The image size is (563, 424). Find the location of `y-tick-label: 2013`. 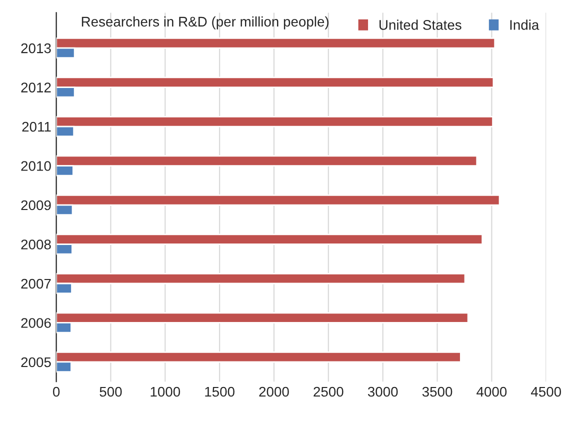

y-tick-label: 2013 is located at coordinates (36, 48).